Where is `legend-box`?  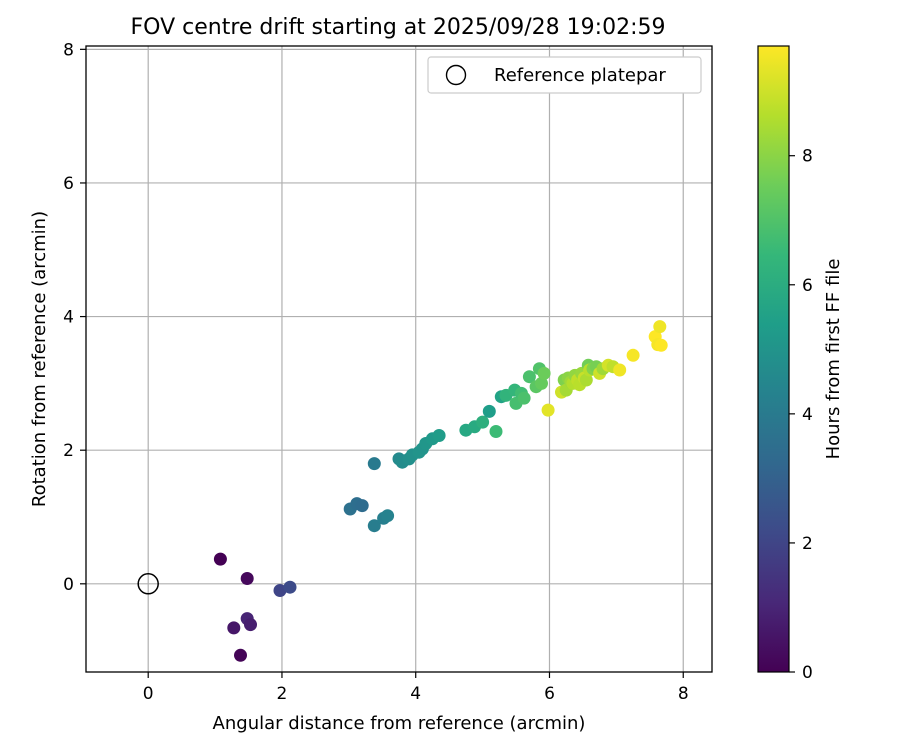 legend-box is located at coordinates (564, 75).